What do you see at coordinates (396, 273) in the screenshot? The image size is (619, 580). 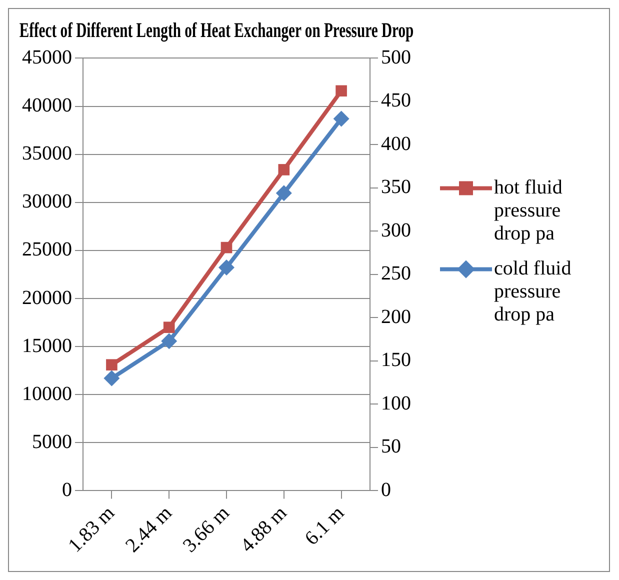 I see `y2-tick-label: 250` at bounding box center [396, 273].